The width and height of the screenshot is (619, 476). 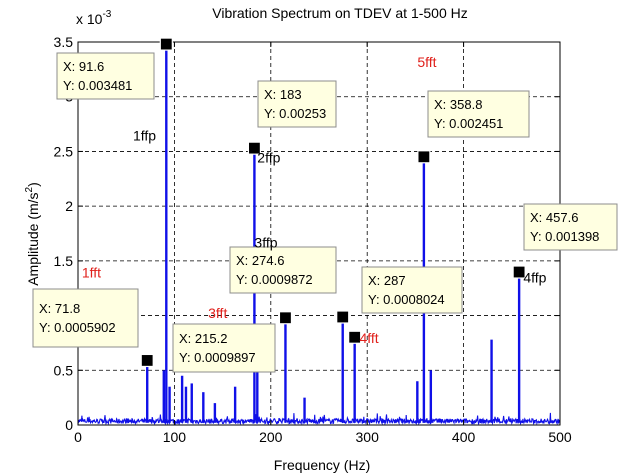 What do you see at coordinates (295, 113) in the screenshot?
I see `datatip-y-text: Y: 0.00253` at bounding box center [295, 113].